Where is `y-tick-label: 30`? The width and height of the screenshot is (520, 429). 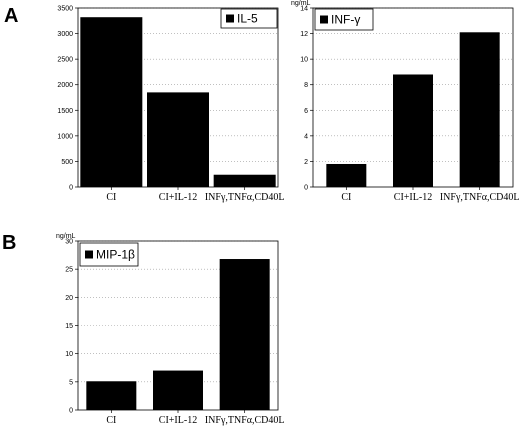
y-tick-label: 30 is located at coordinates (69, 242).